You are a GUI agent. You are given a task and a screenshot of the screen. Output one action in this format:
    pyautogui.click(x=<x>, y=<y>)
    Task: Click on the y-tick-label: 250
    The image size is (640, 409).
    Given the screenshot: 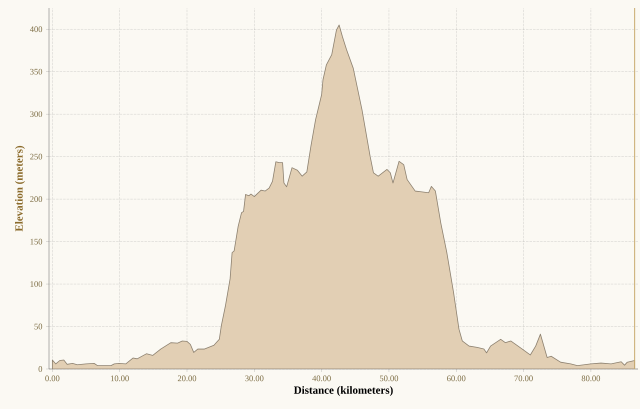 What is the action you would take?
    pyautogui.click(x=36, y=157)
    